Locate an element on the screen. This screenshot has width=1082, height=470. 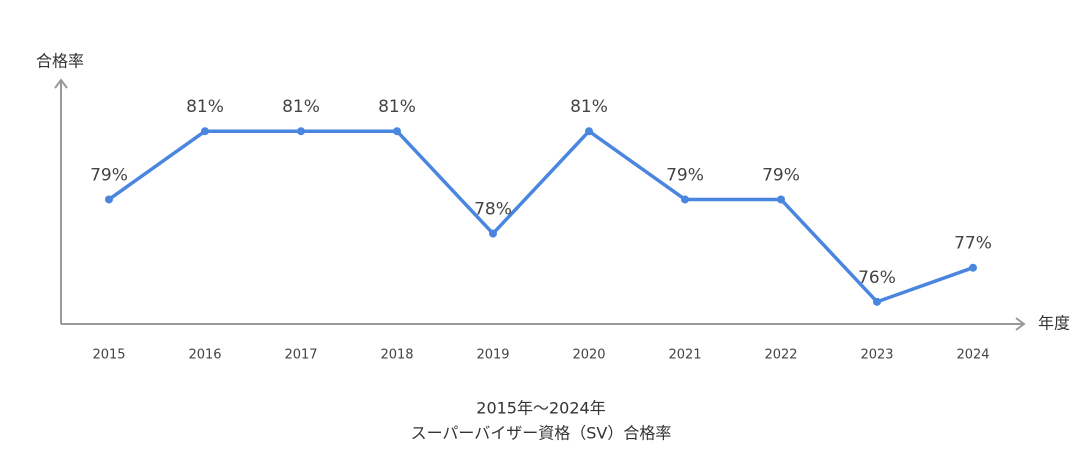
value-label: 78% is located at coordinates (493, 210).